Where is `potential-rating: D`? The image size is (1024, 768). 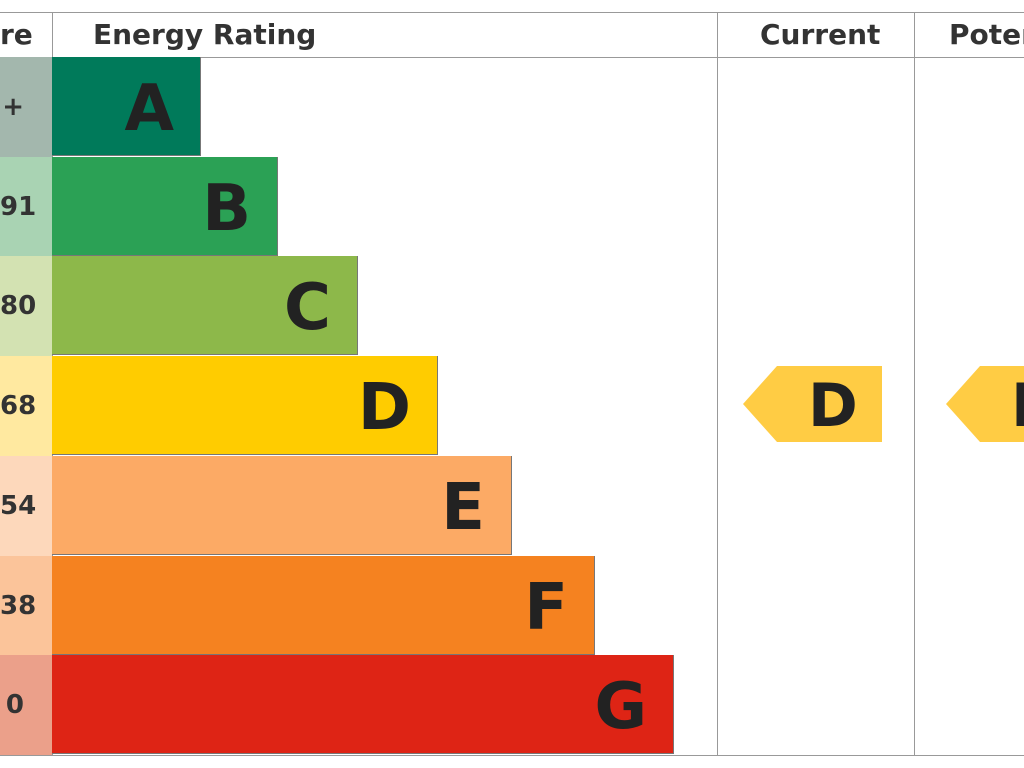 potential-rating: D is located at coordinates (1017, 404).